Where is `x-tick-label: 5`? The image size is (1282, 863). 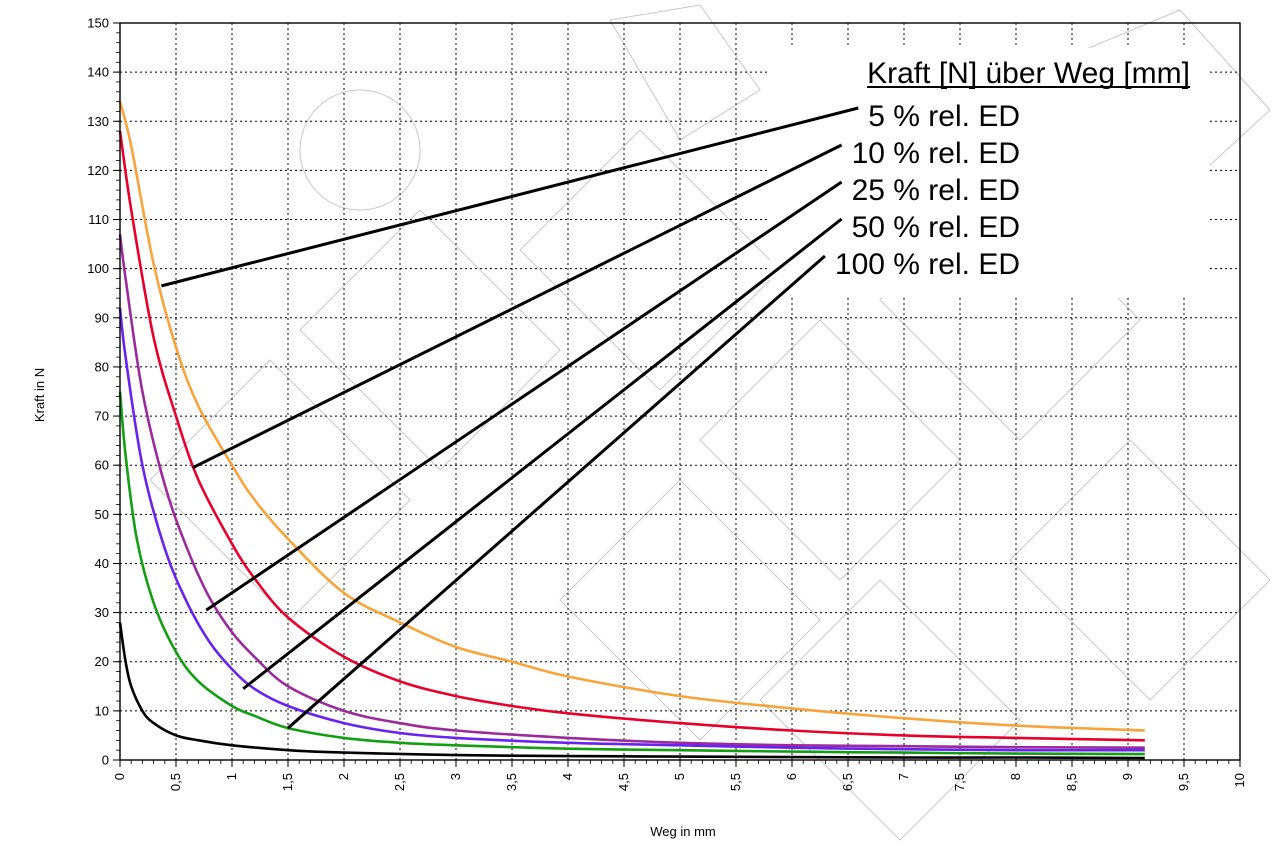
x-tick-label: 5 is located at coordinates (679, 776).